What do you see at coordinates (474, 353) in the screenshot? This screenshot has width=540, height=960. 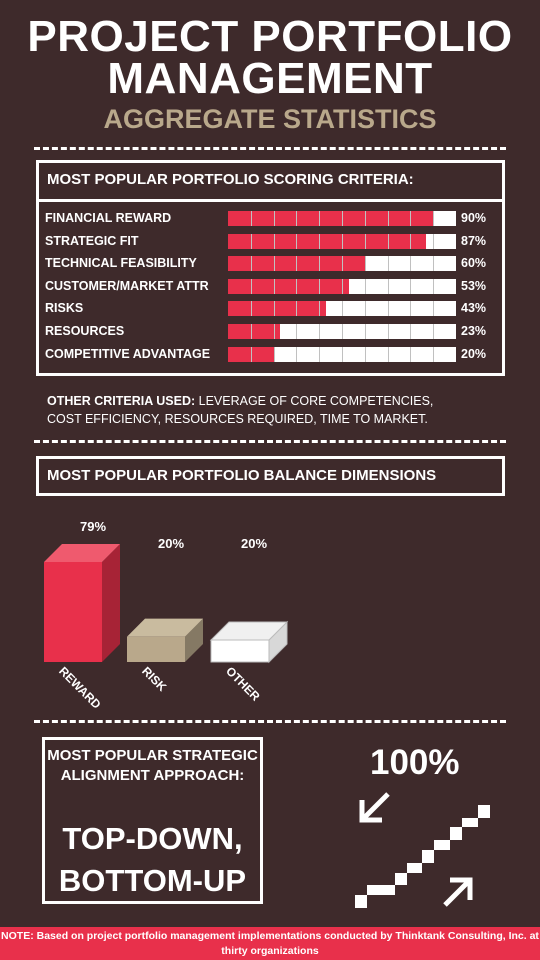 I see `criteria-value-label: 20%` at bounding box center [474, 353].